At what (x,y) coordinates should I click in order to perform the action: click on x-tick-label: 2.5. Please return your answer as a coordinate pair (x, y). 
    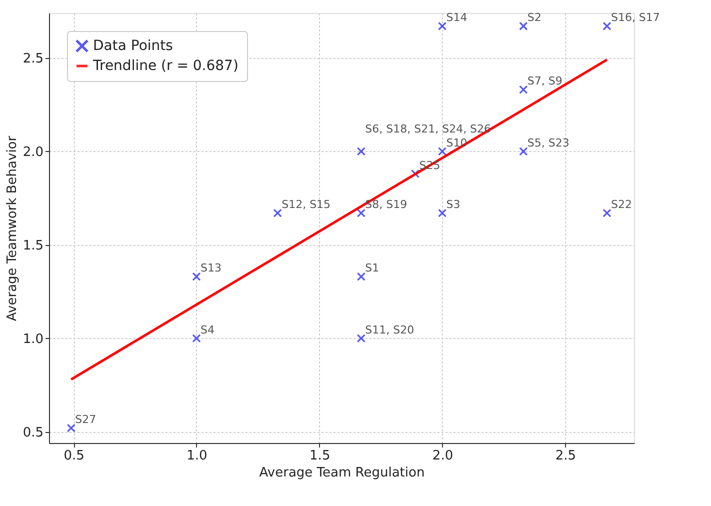
    Looking at the image, I should click on (565, 456).